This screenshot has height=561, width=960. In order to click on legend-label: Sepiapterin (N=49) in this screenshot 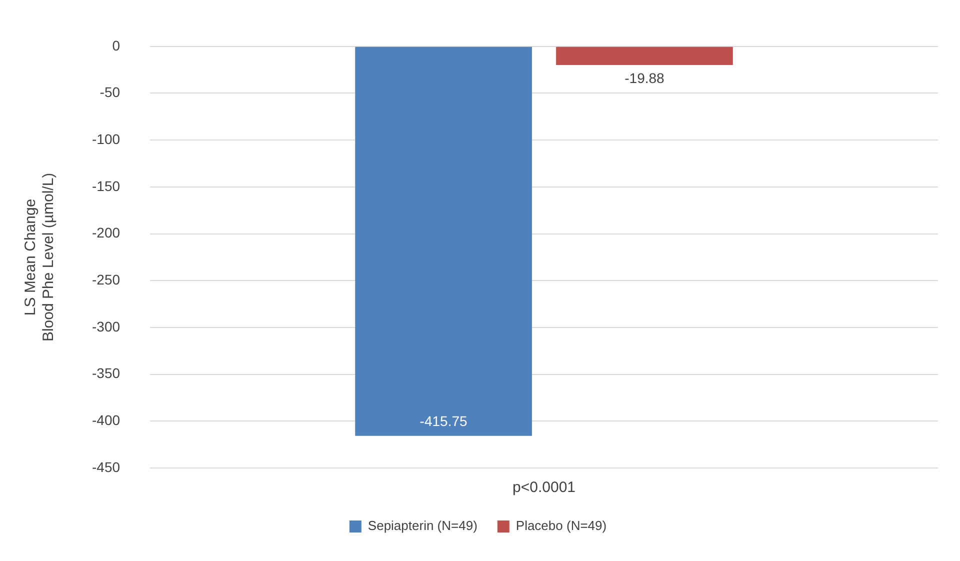, I will do `click(423, 526)`.